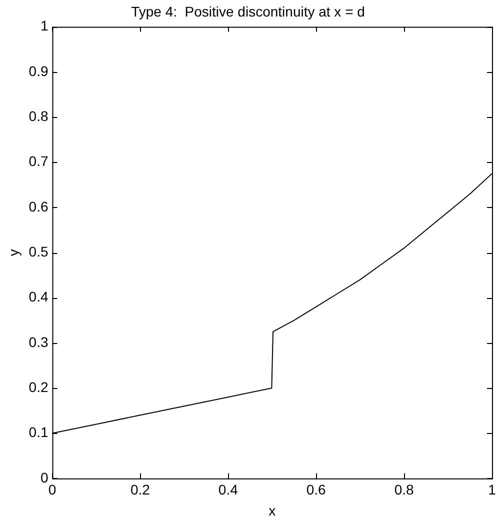 Image resolution: width=502 pixels, height=520 pixels. I want to click on chart-title: Type 4: Positive discontinuity at x = d, so click(248, 11).